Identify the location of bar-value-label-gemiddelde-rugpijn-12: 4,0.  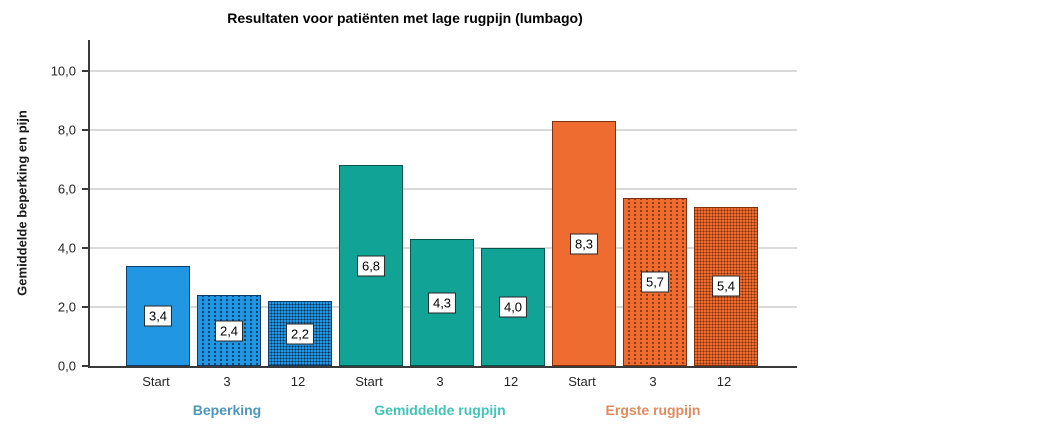
(513, 307).